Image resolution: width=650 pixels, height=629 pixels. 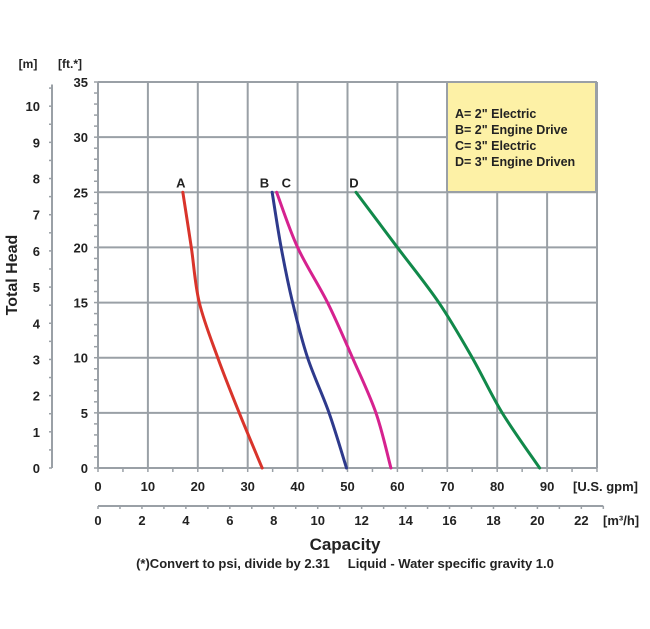 I want to click on y2-tick-label: 5, so click(x=36, y=287).